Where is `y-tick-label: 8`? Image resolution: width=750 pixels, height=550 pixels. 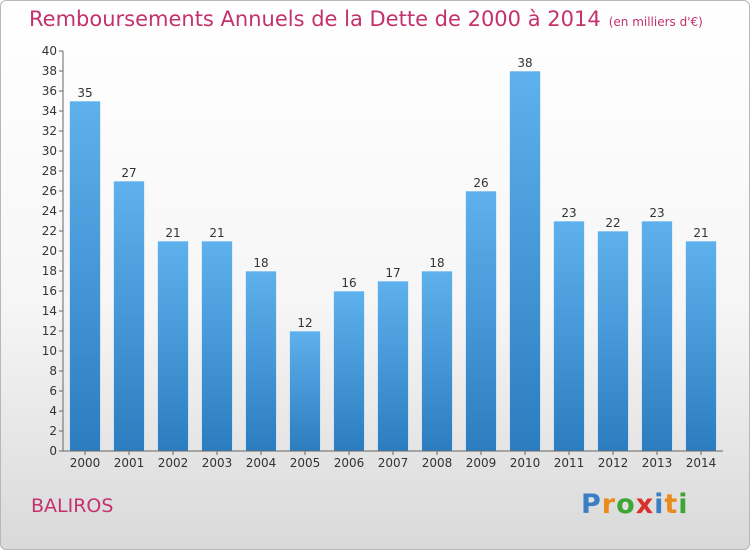 y-tick-label: 8 is located at coordinates (53, 371).